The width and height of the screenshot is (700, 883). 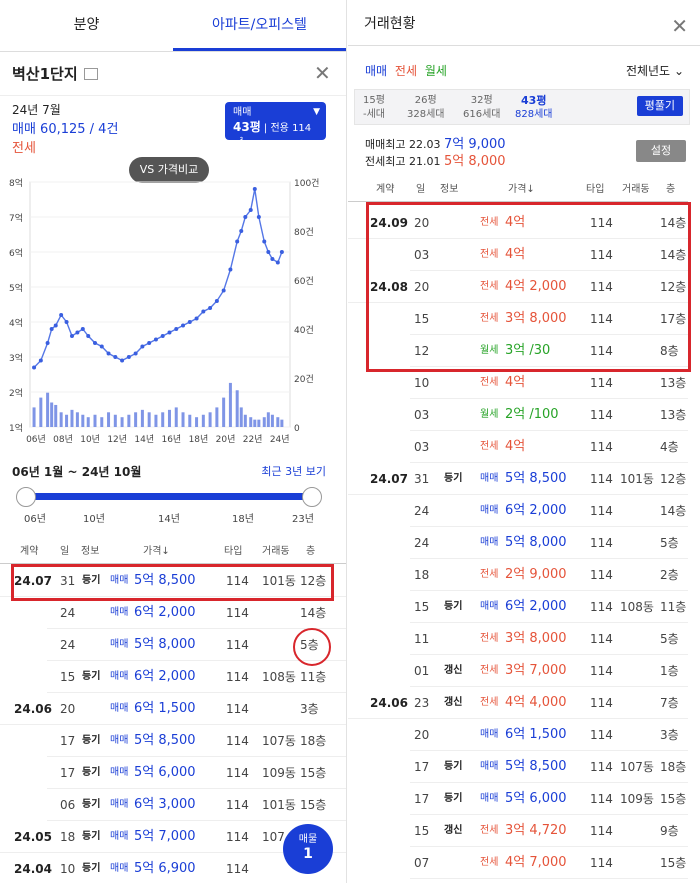 What do you see at coordinates (16, 393) in the screenshot?
I see `y-left-tick: 2억` at bounding box center [16, 393].